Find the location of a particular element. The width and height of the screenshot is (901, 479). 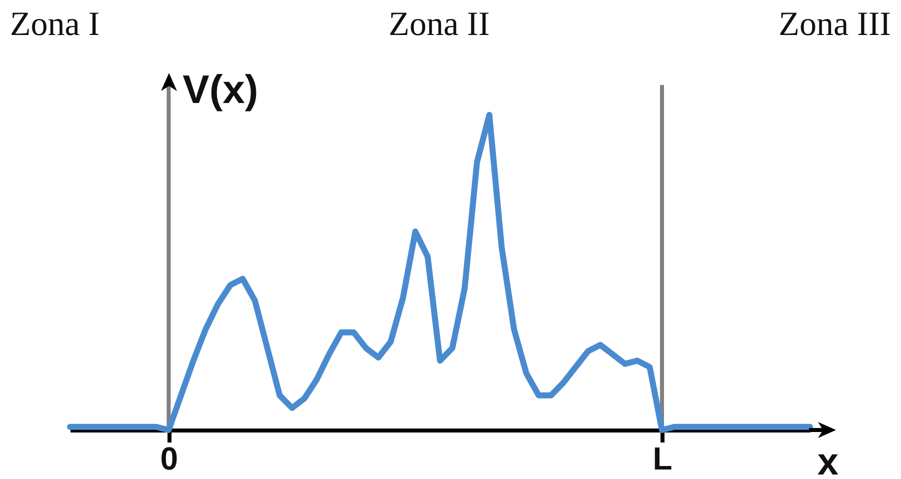

x-tick-label: L is located at coordinates (662, 458).